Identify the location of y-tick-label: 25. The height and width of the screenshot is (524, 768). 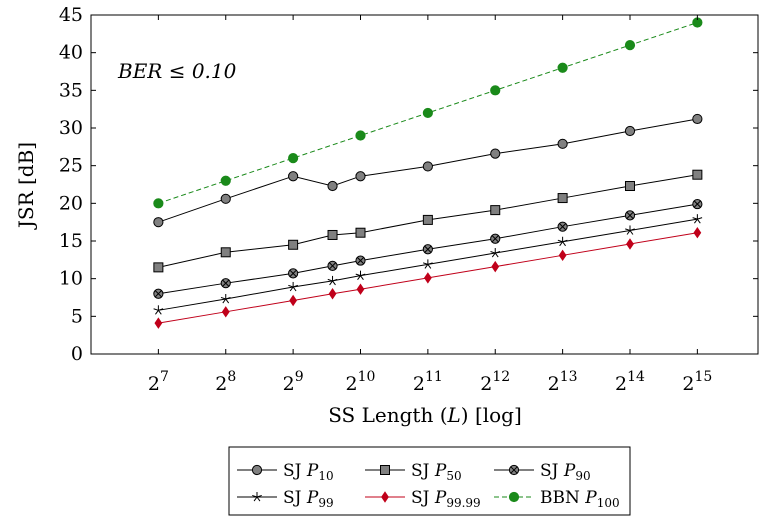
(71, 166).